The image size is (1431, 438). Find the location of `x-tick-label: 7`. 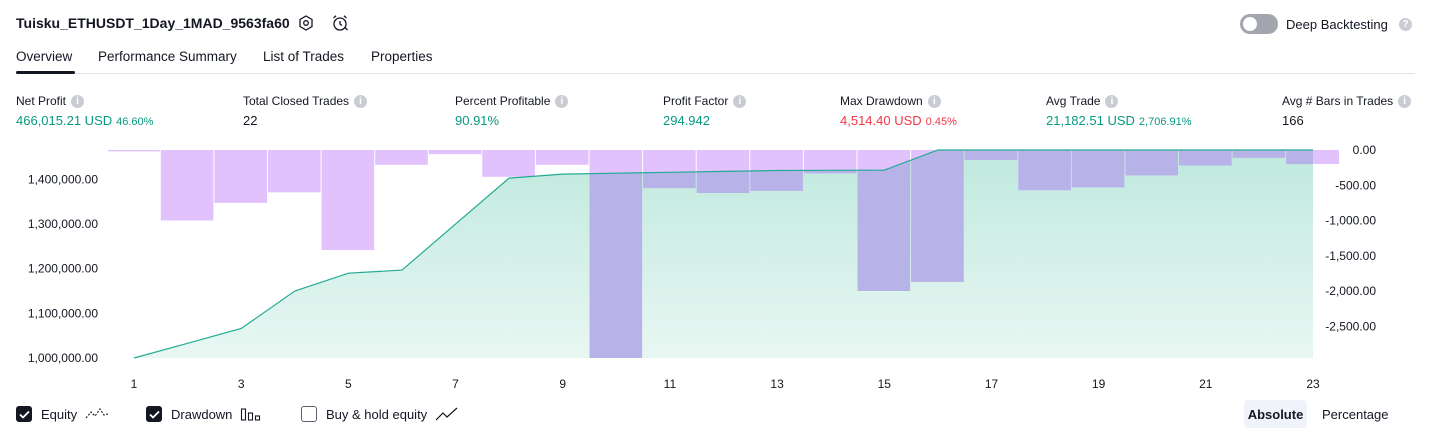

x-tick-label: 7 is located at coordinates (455, 384).